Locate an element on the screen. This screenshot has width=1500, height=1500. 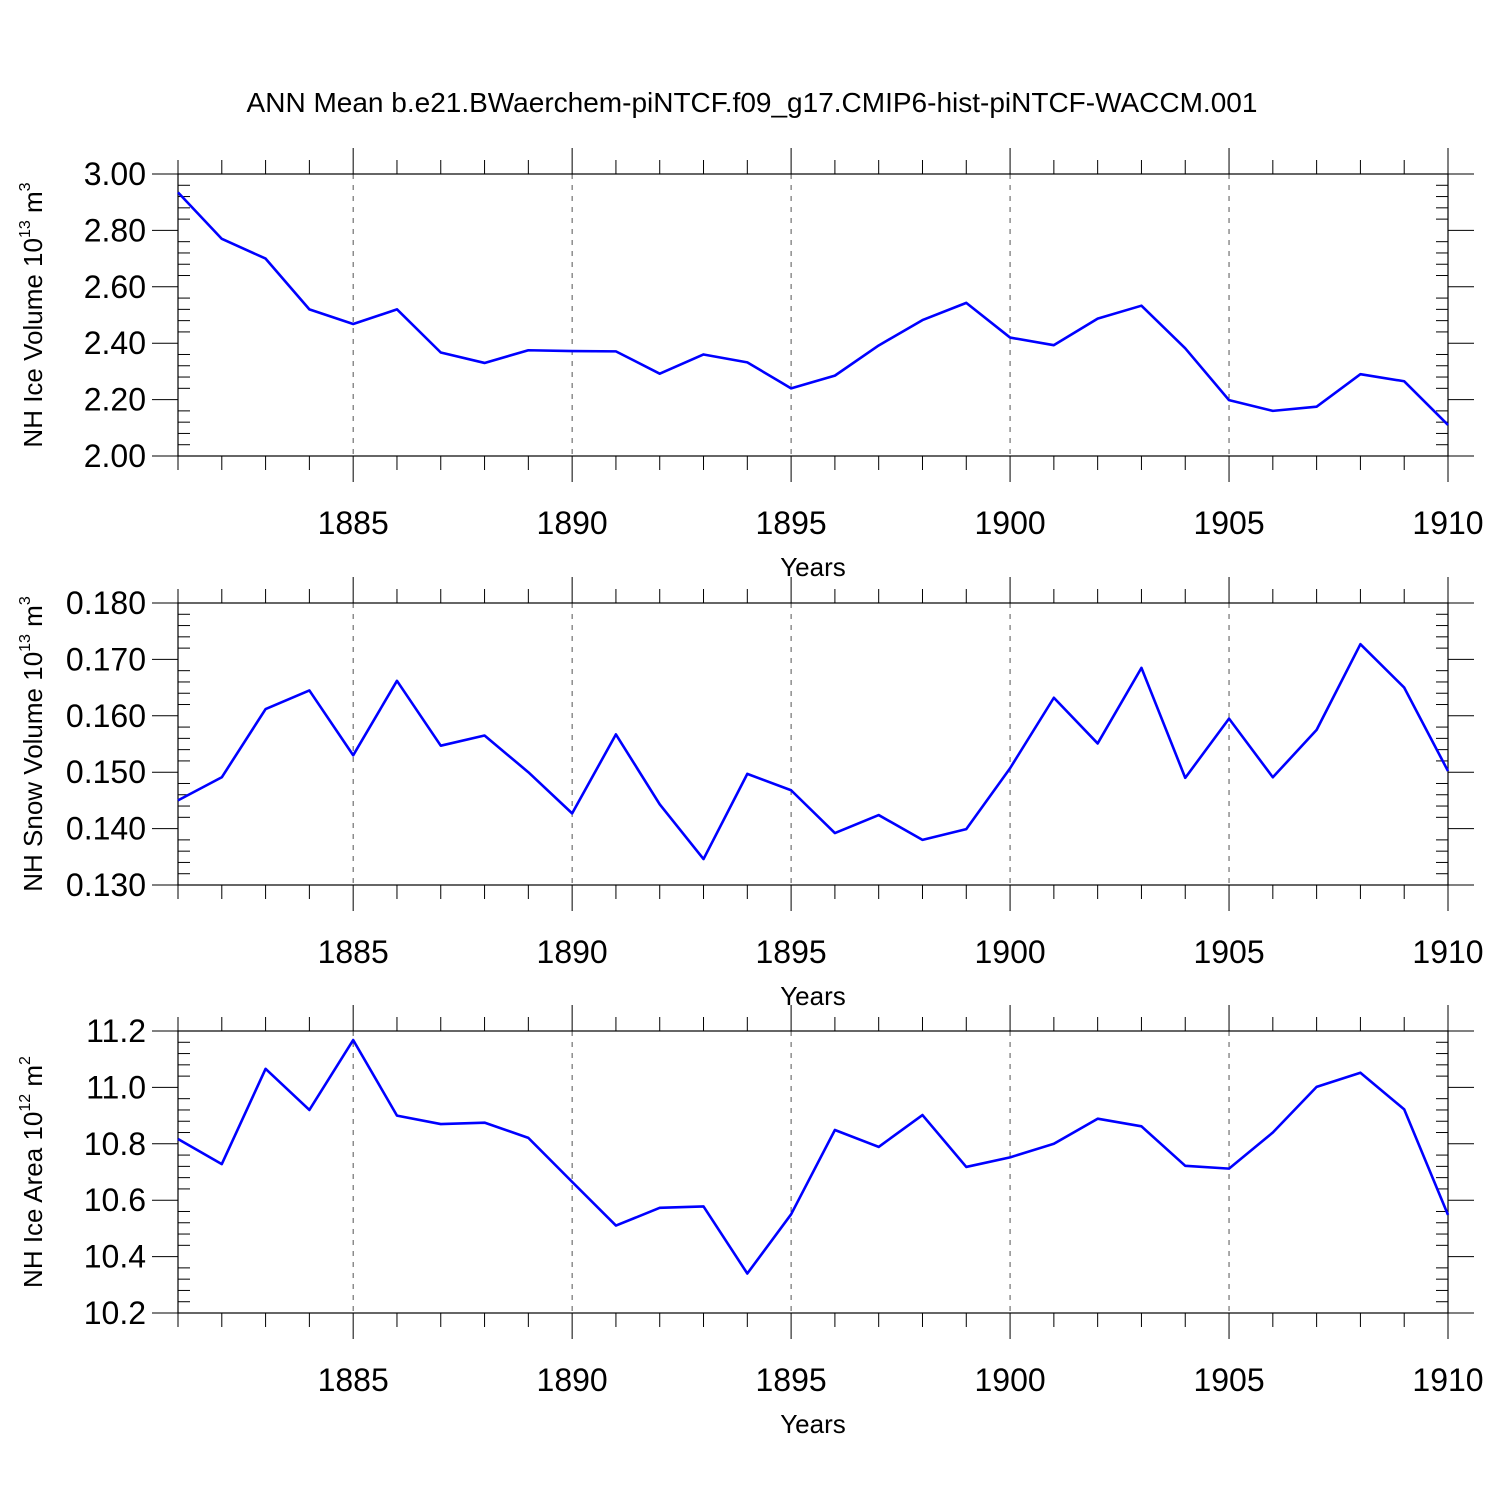
y-axis-label-text: NH Ice Area 10 is located at coordinates (33, 1200).